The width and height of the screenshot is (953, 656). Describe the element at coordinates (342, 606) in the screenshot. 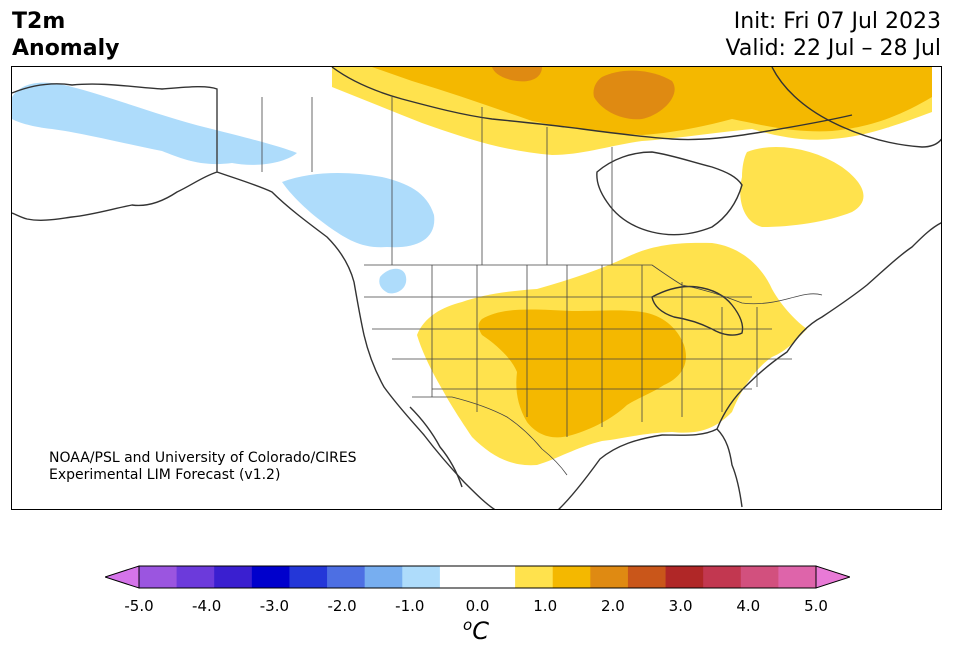

I see `colorbar-tick-label: -2.0` at that location.